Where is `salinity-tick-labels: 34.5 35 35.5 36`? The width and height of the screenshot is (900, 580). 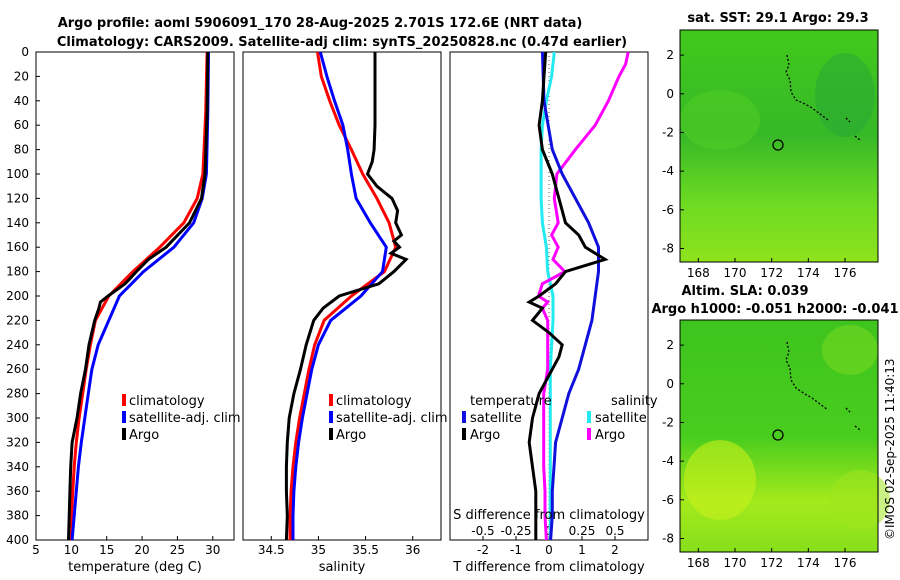 salinity-tick-labels: 34.5 35 35.5 36 is located at coordinates (339, 546).